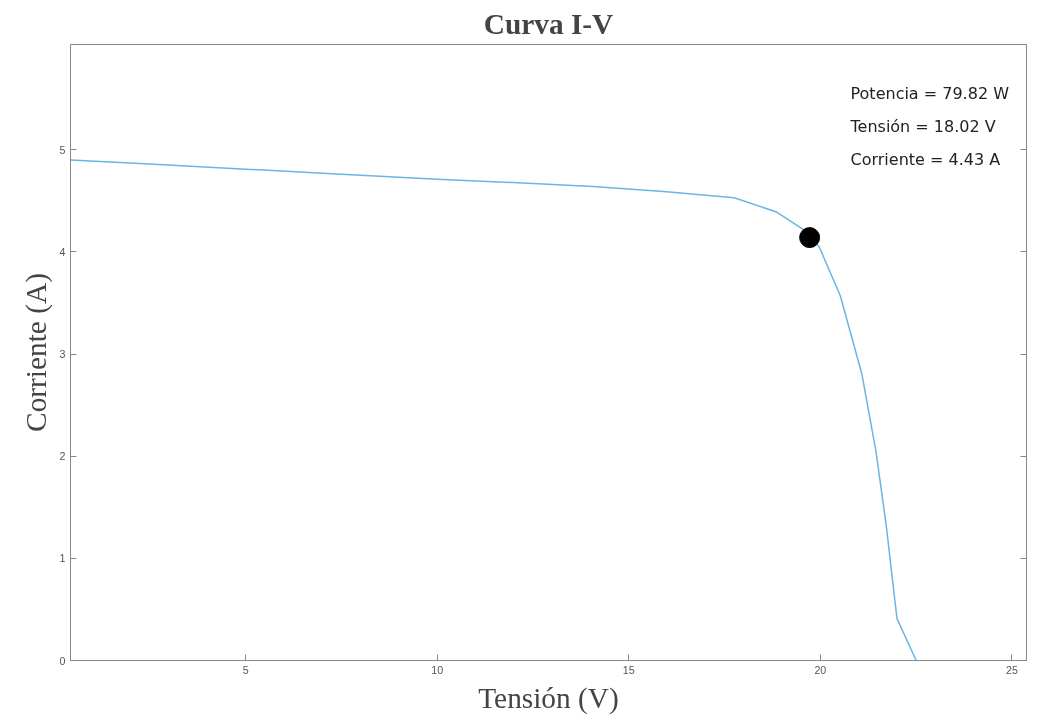  What do you see at coordinates (548, 23) in the screenshot?
I see `chart-title: Curva I-V` at bounding box center [548, 23].